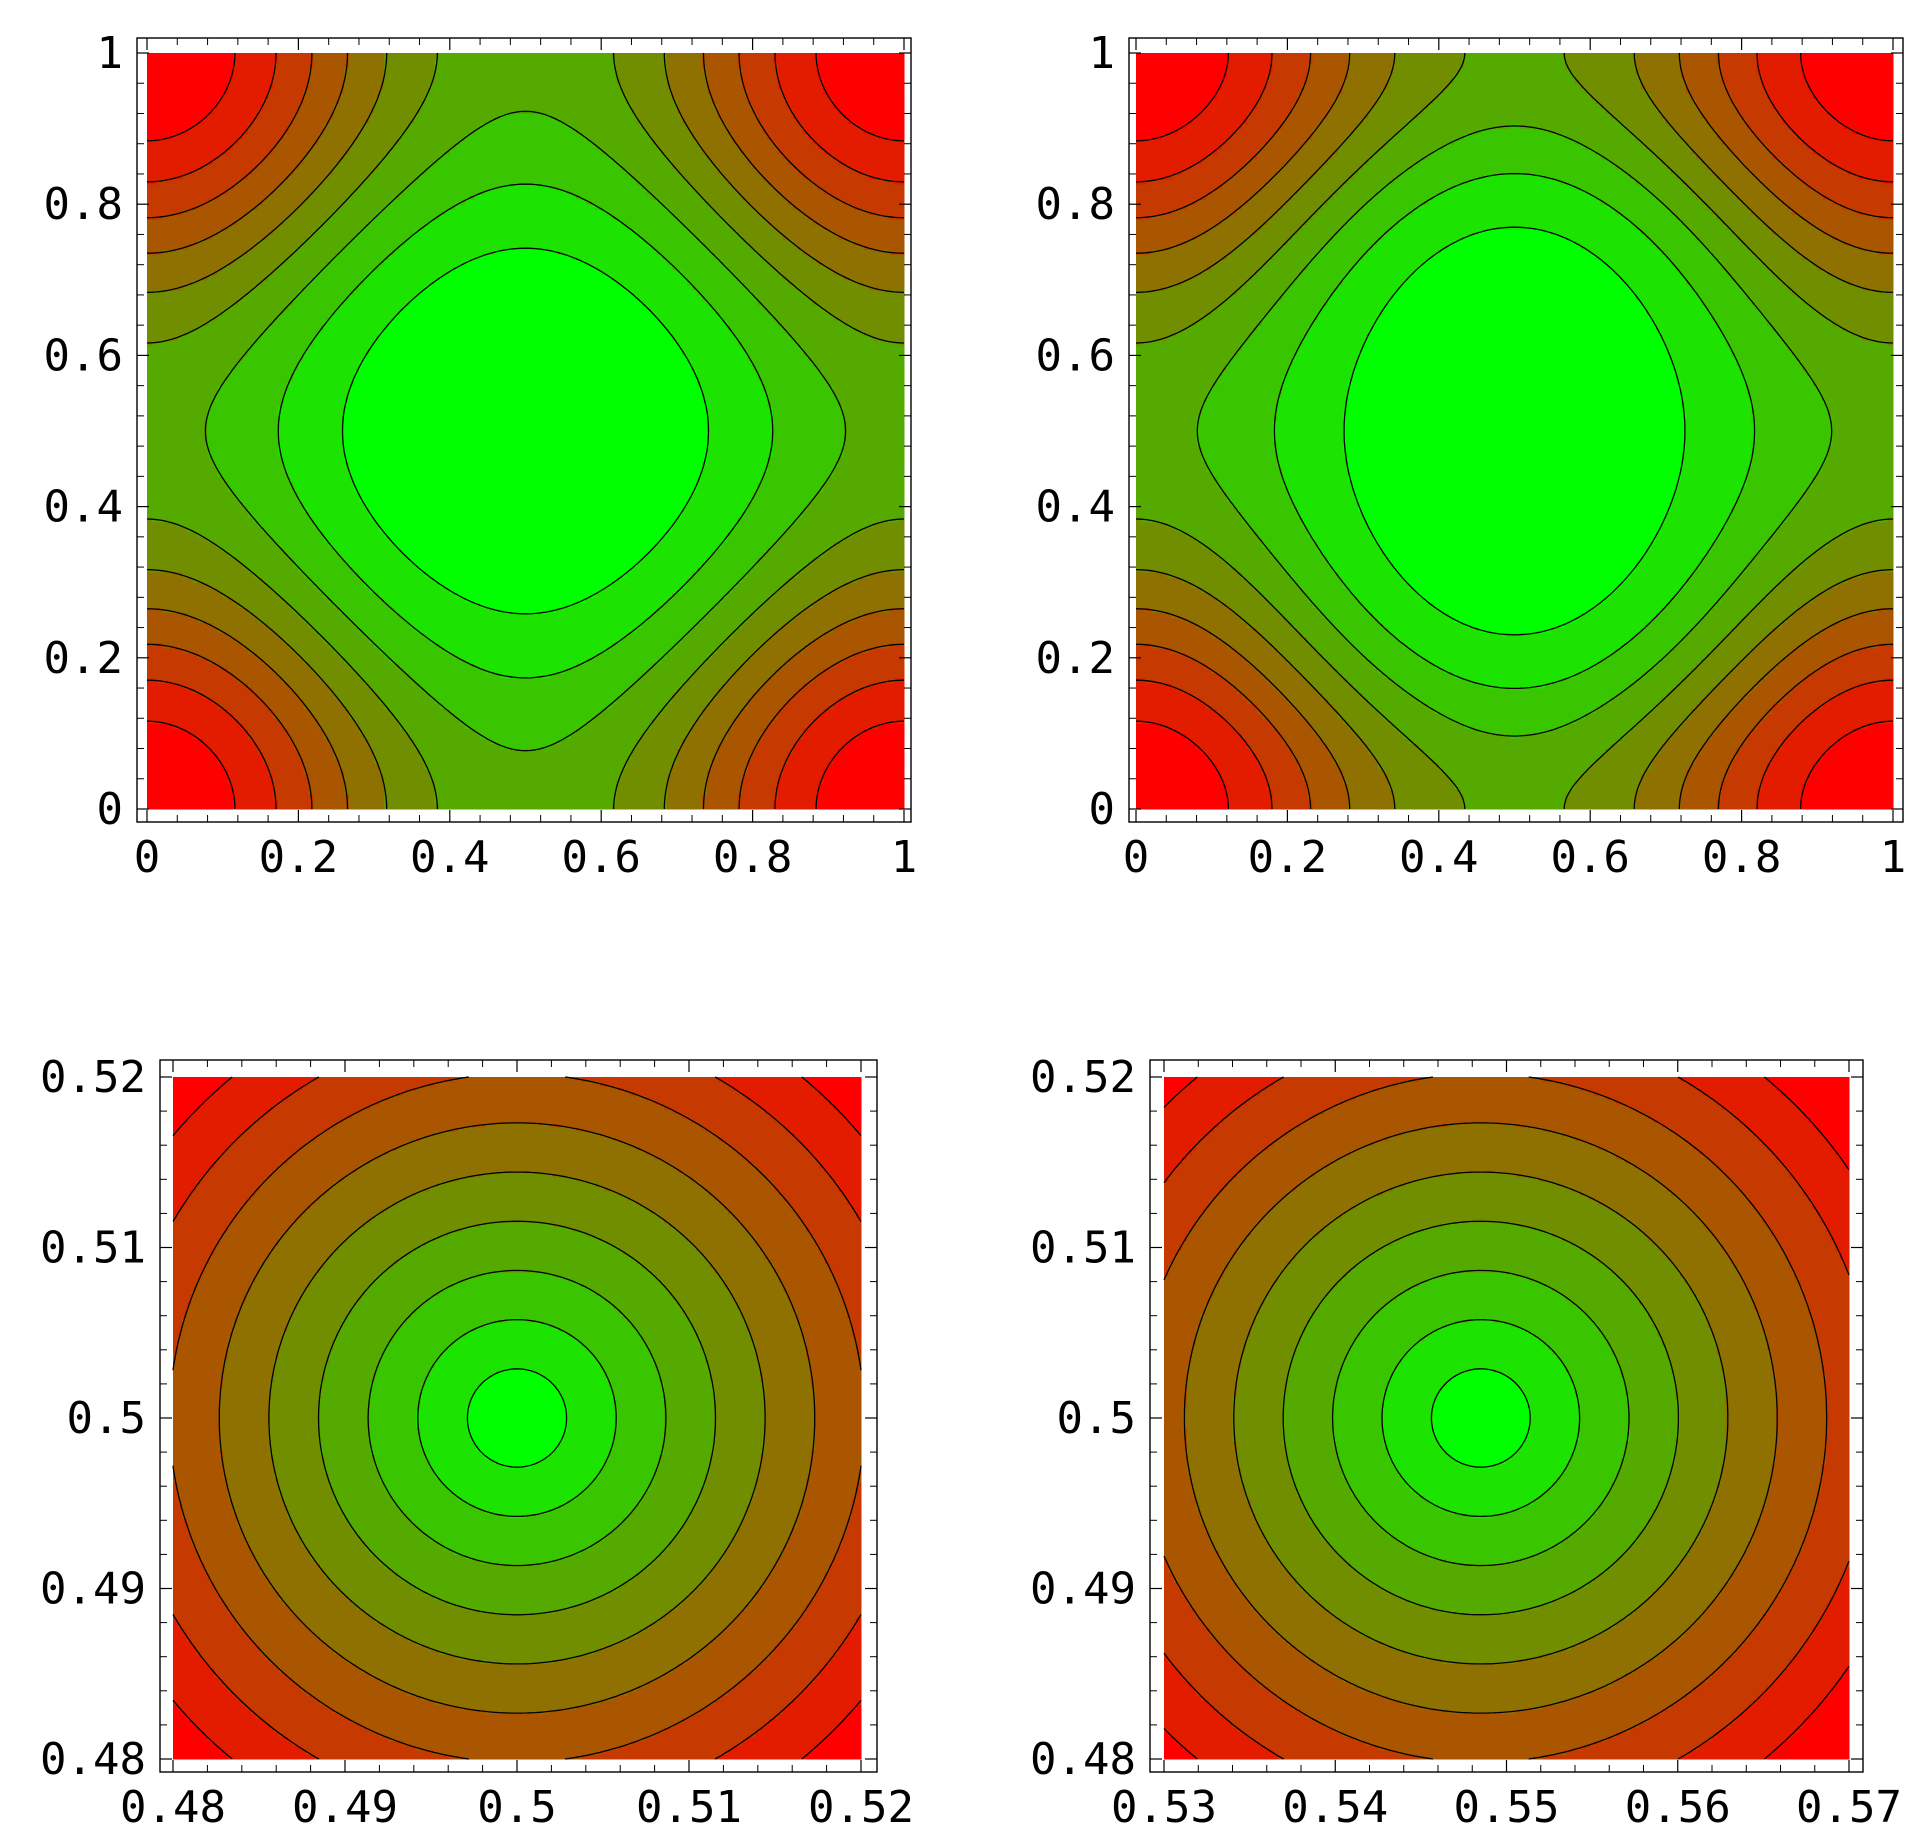 The width and height of the screenshot is (1923, 1846). Describe the element at coordinates (173, 1807) in the screenshot. I see `x-tick-label: 0.48` at that location.